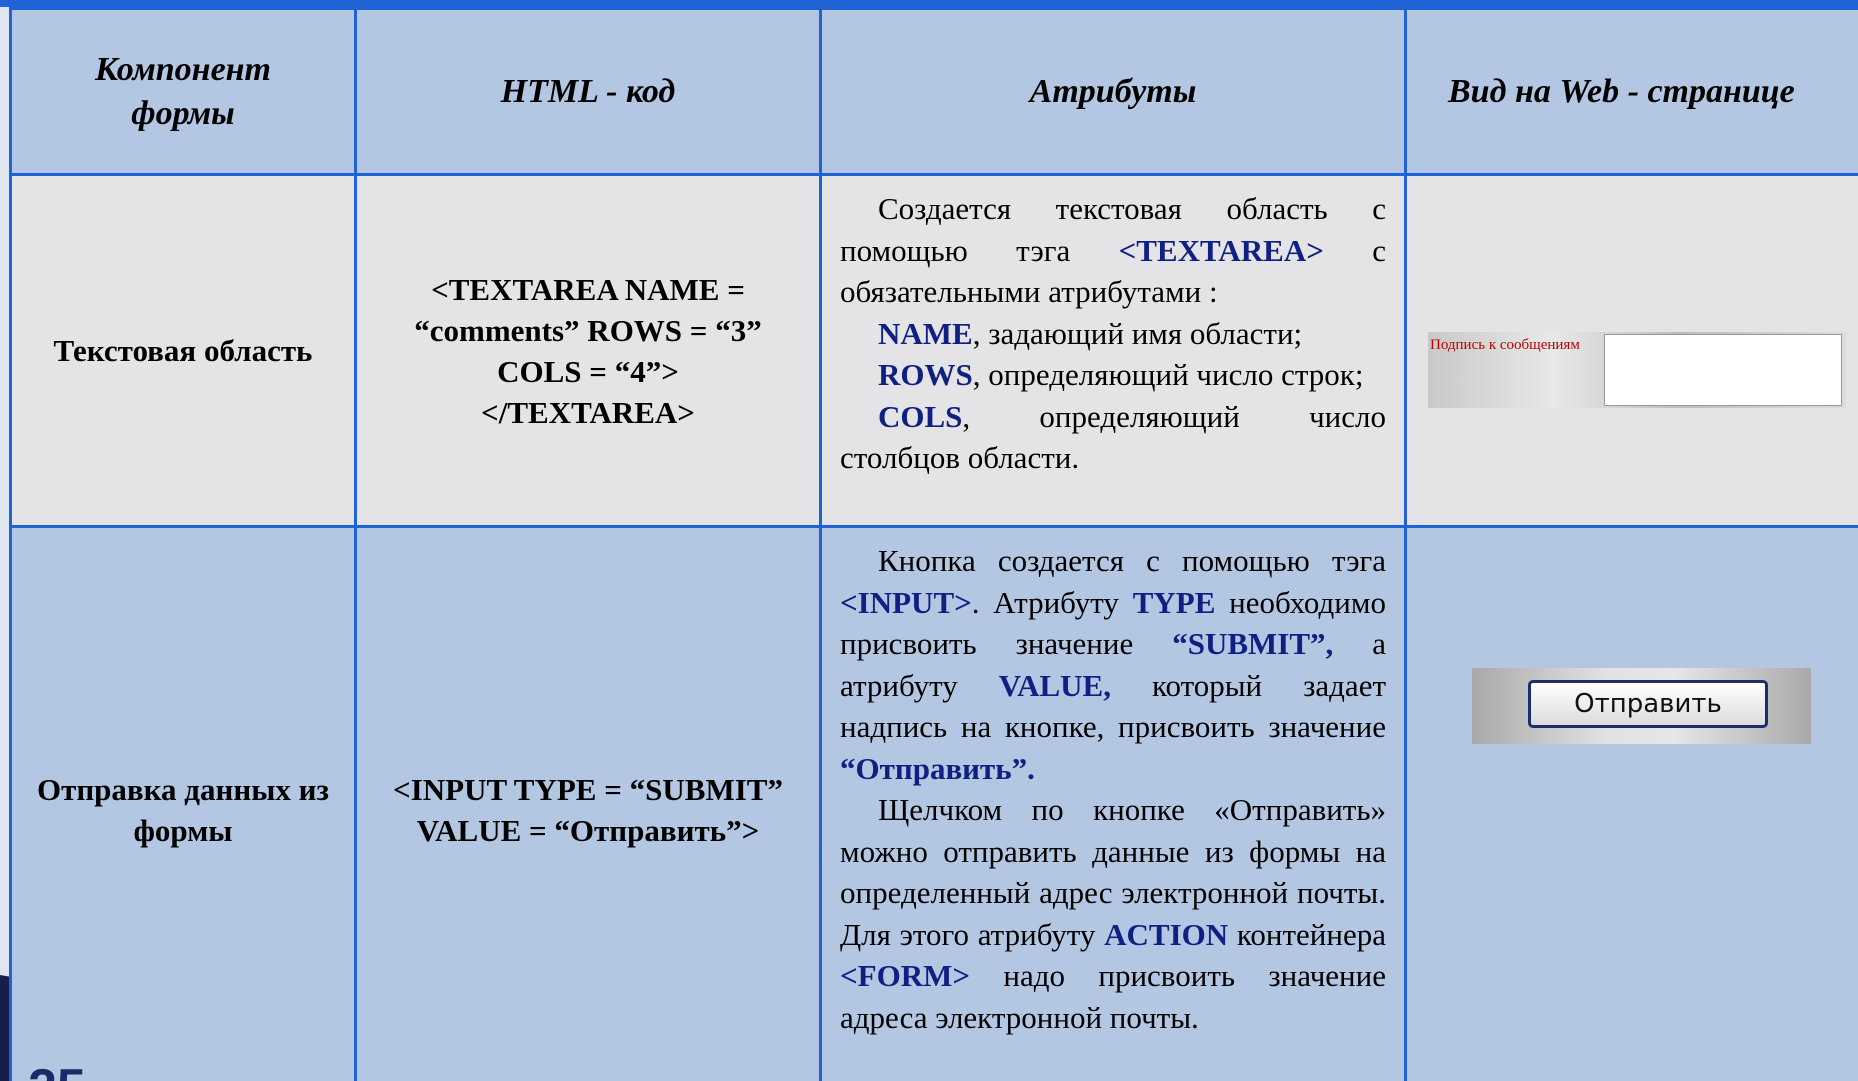 Image resolution: width=1858 pixels, height=1081 pixels. I want to click on header-cell: Атрибуты, so click(1113, 91).